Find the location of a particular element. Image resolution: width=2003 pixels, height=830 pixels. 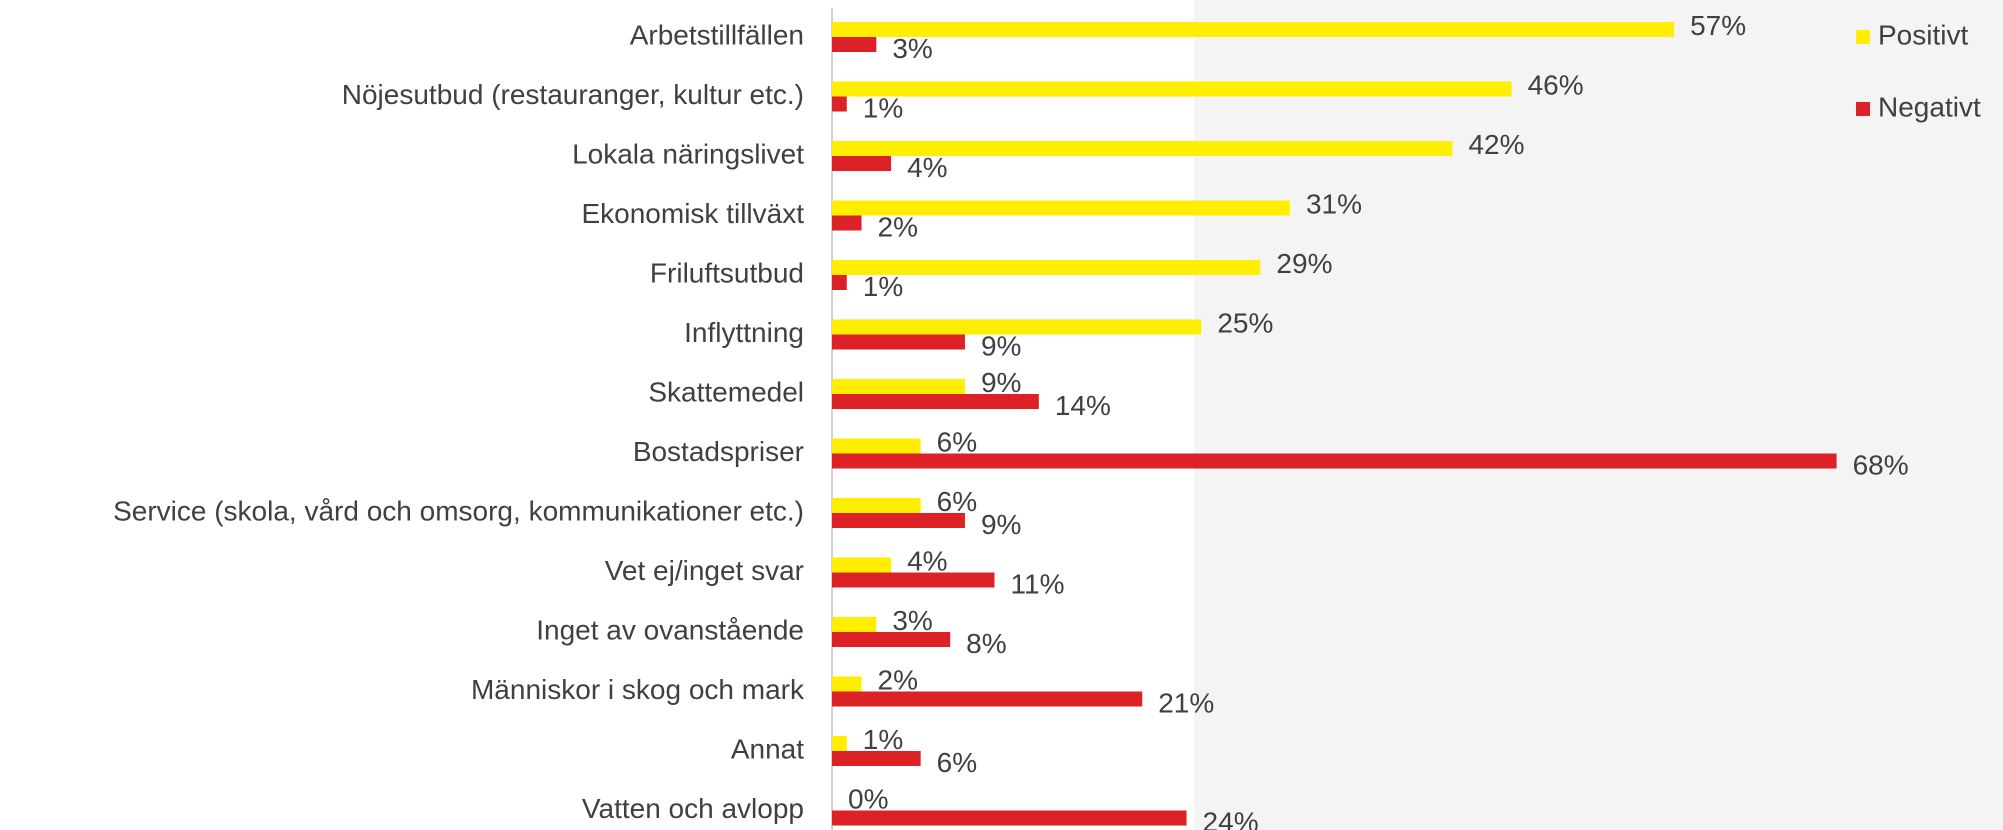

y-tick-label: Bostadspriser is located at coordinates (718, 451).